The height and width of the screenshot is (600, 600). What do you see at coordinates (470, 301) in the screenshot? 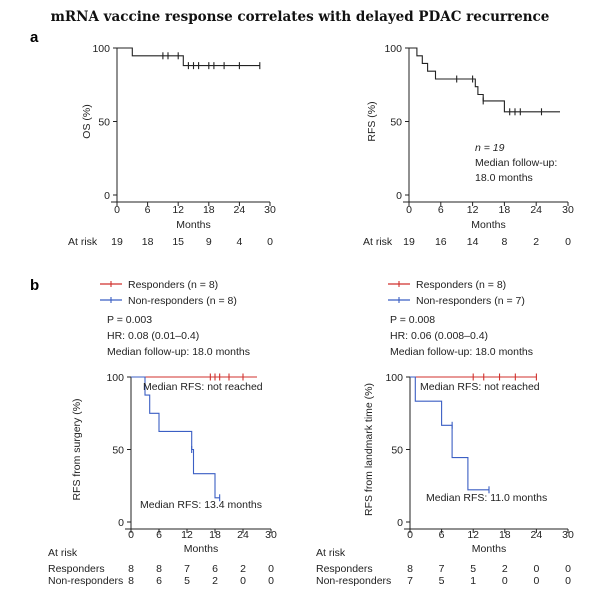
I see `legend-label: Non-responders (n = 7)` at bounding box center [470, 301].